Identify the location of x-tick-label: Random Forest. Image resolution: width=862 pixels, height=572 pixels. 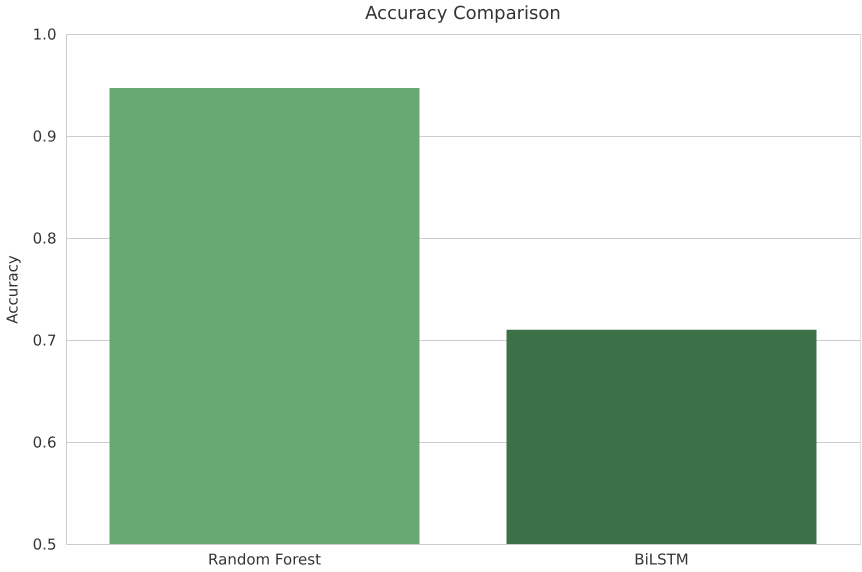
(265, 559).